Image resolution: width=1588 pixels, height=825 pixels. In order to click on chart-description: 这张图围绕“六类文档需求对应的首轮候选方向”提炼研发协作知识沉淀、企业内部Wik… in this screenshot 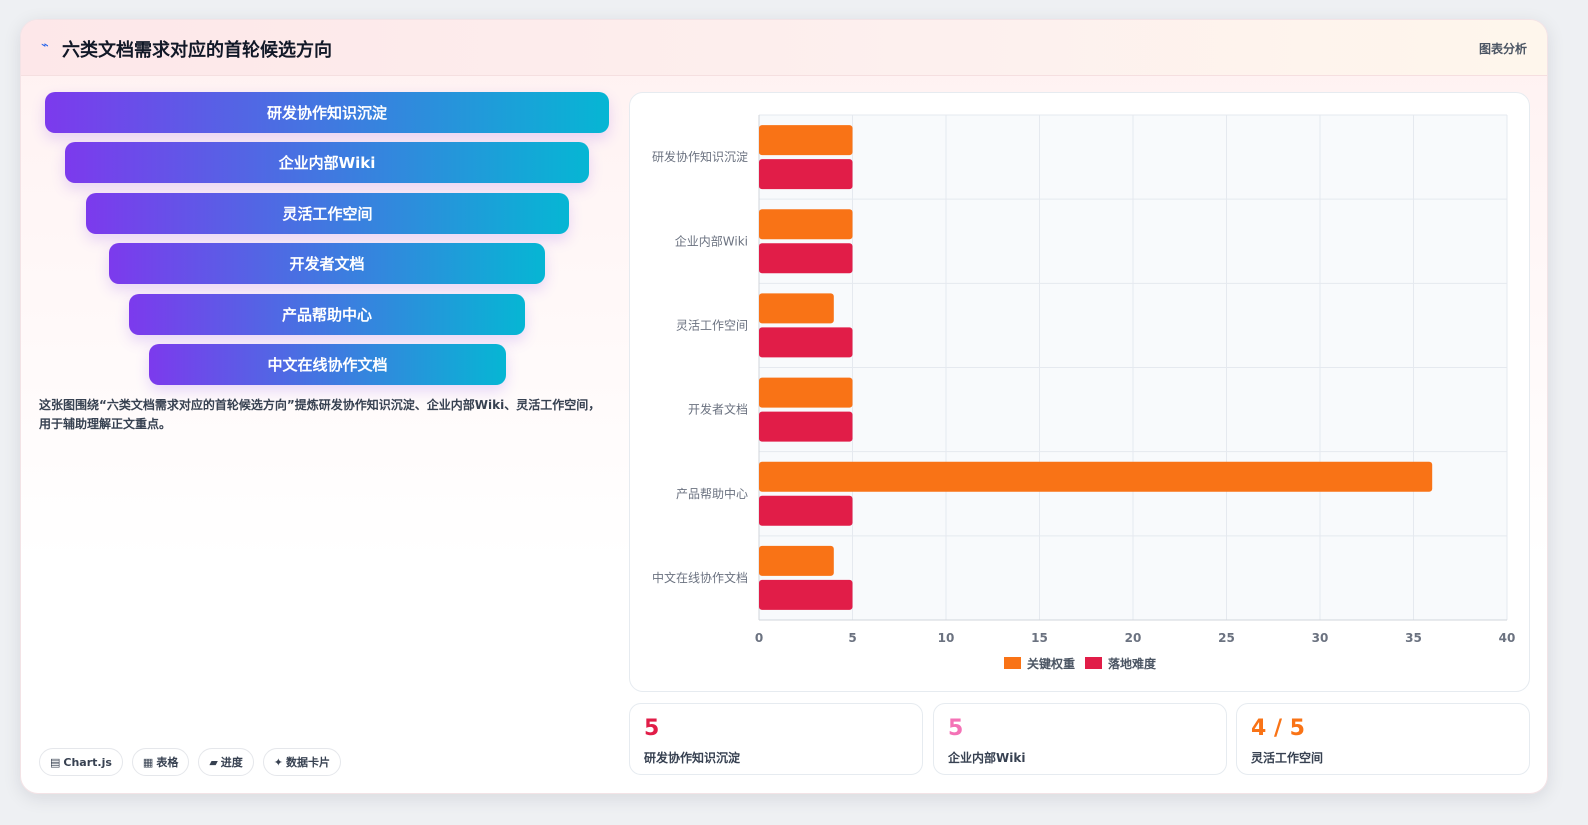, I will do `click(320, 414)`.